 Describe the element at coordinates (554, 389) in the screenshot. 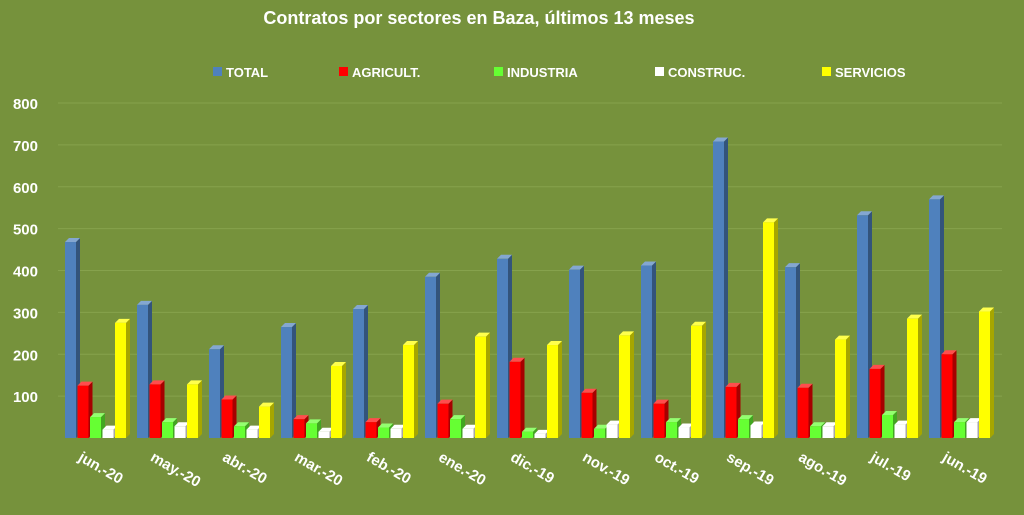

I see `bar-servicios-dic.-19` at that location.